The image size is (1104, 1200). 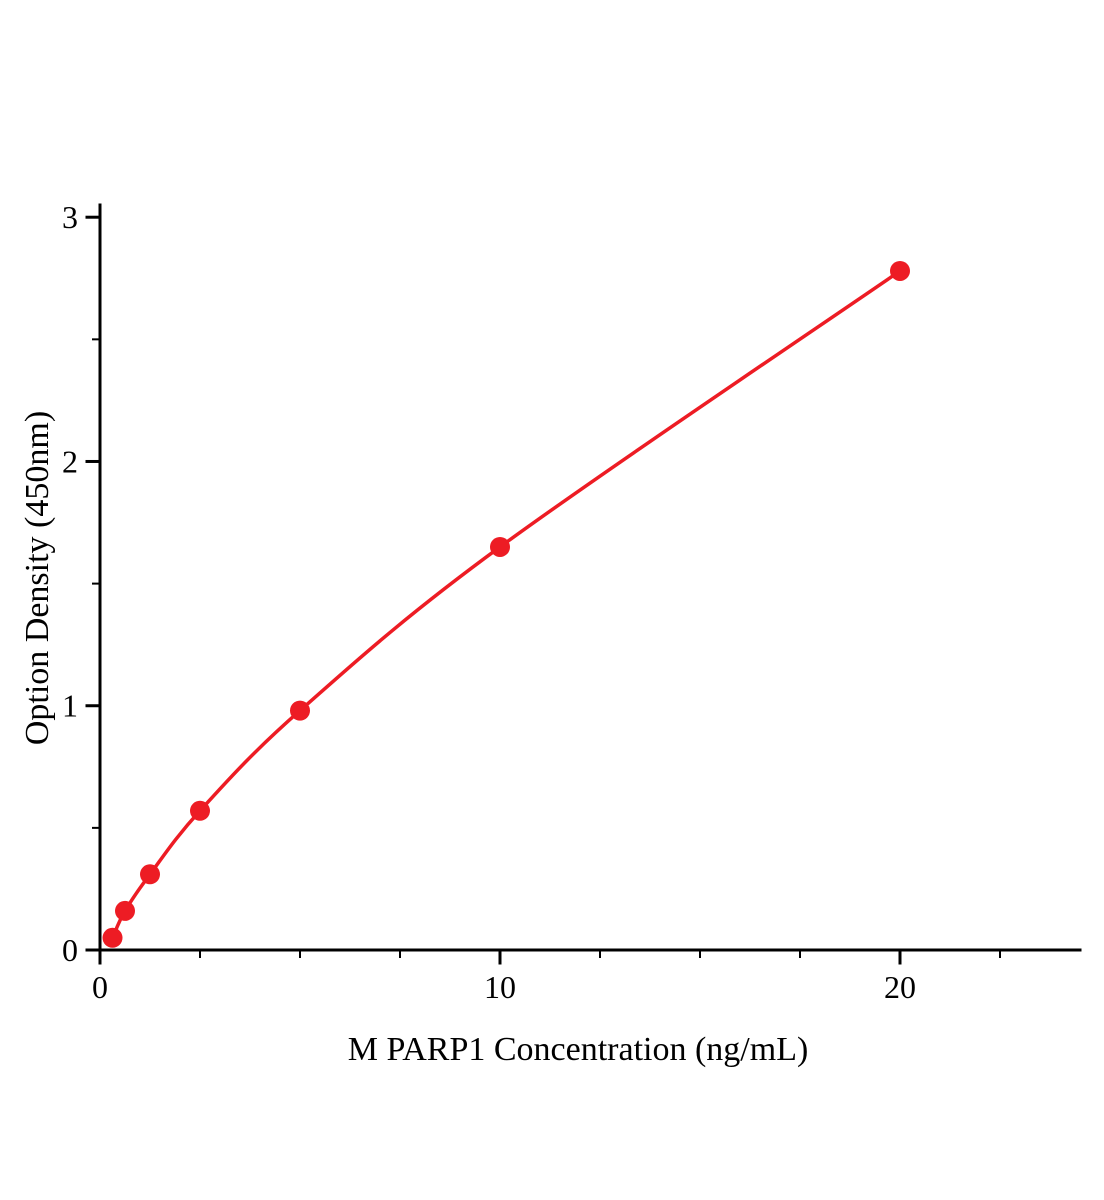 I want to click on y-tick-label: 1, so click(x=70, y=706).